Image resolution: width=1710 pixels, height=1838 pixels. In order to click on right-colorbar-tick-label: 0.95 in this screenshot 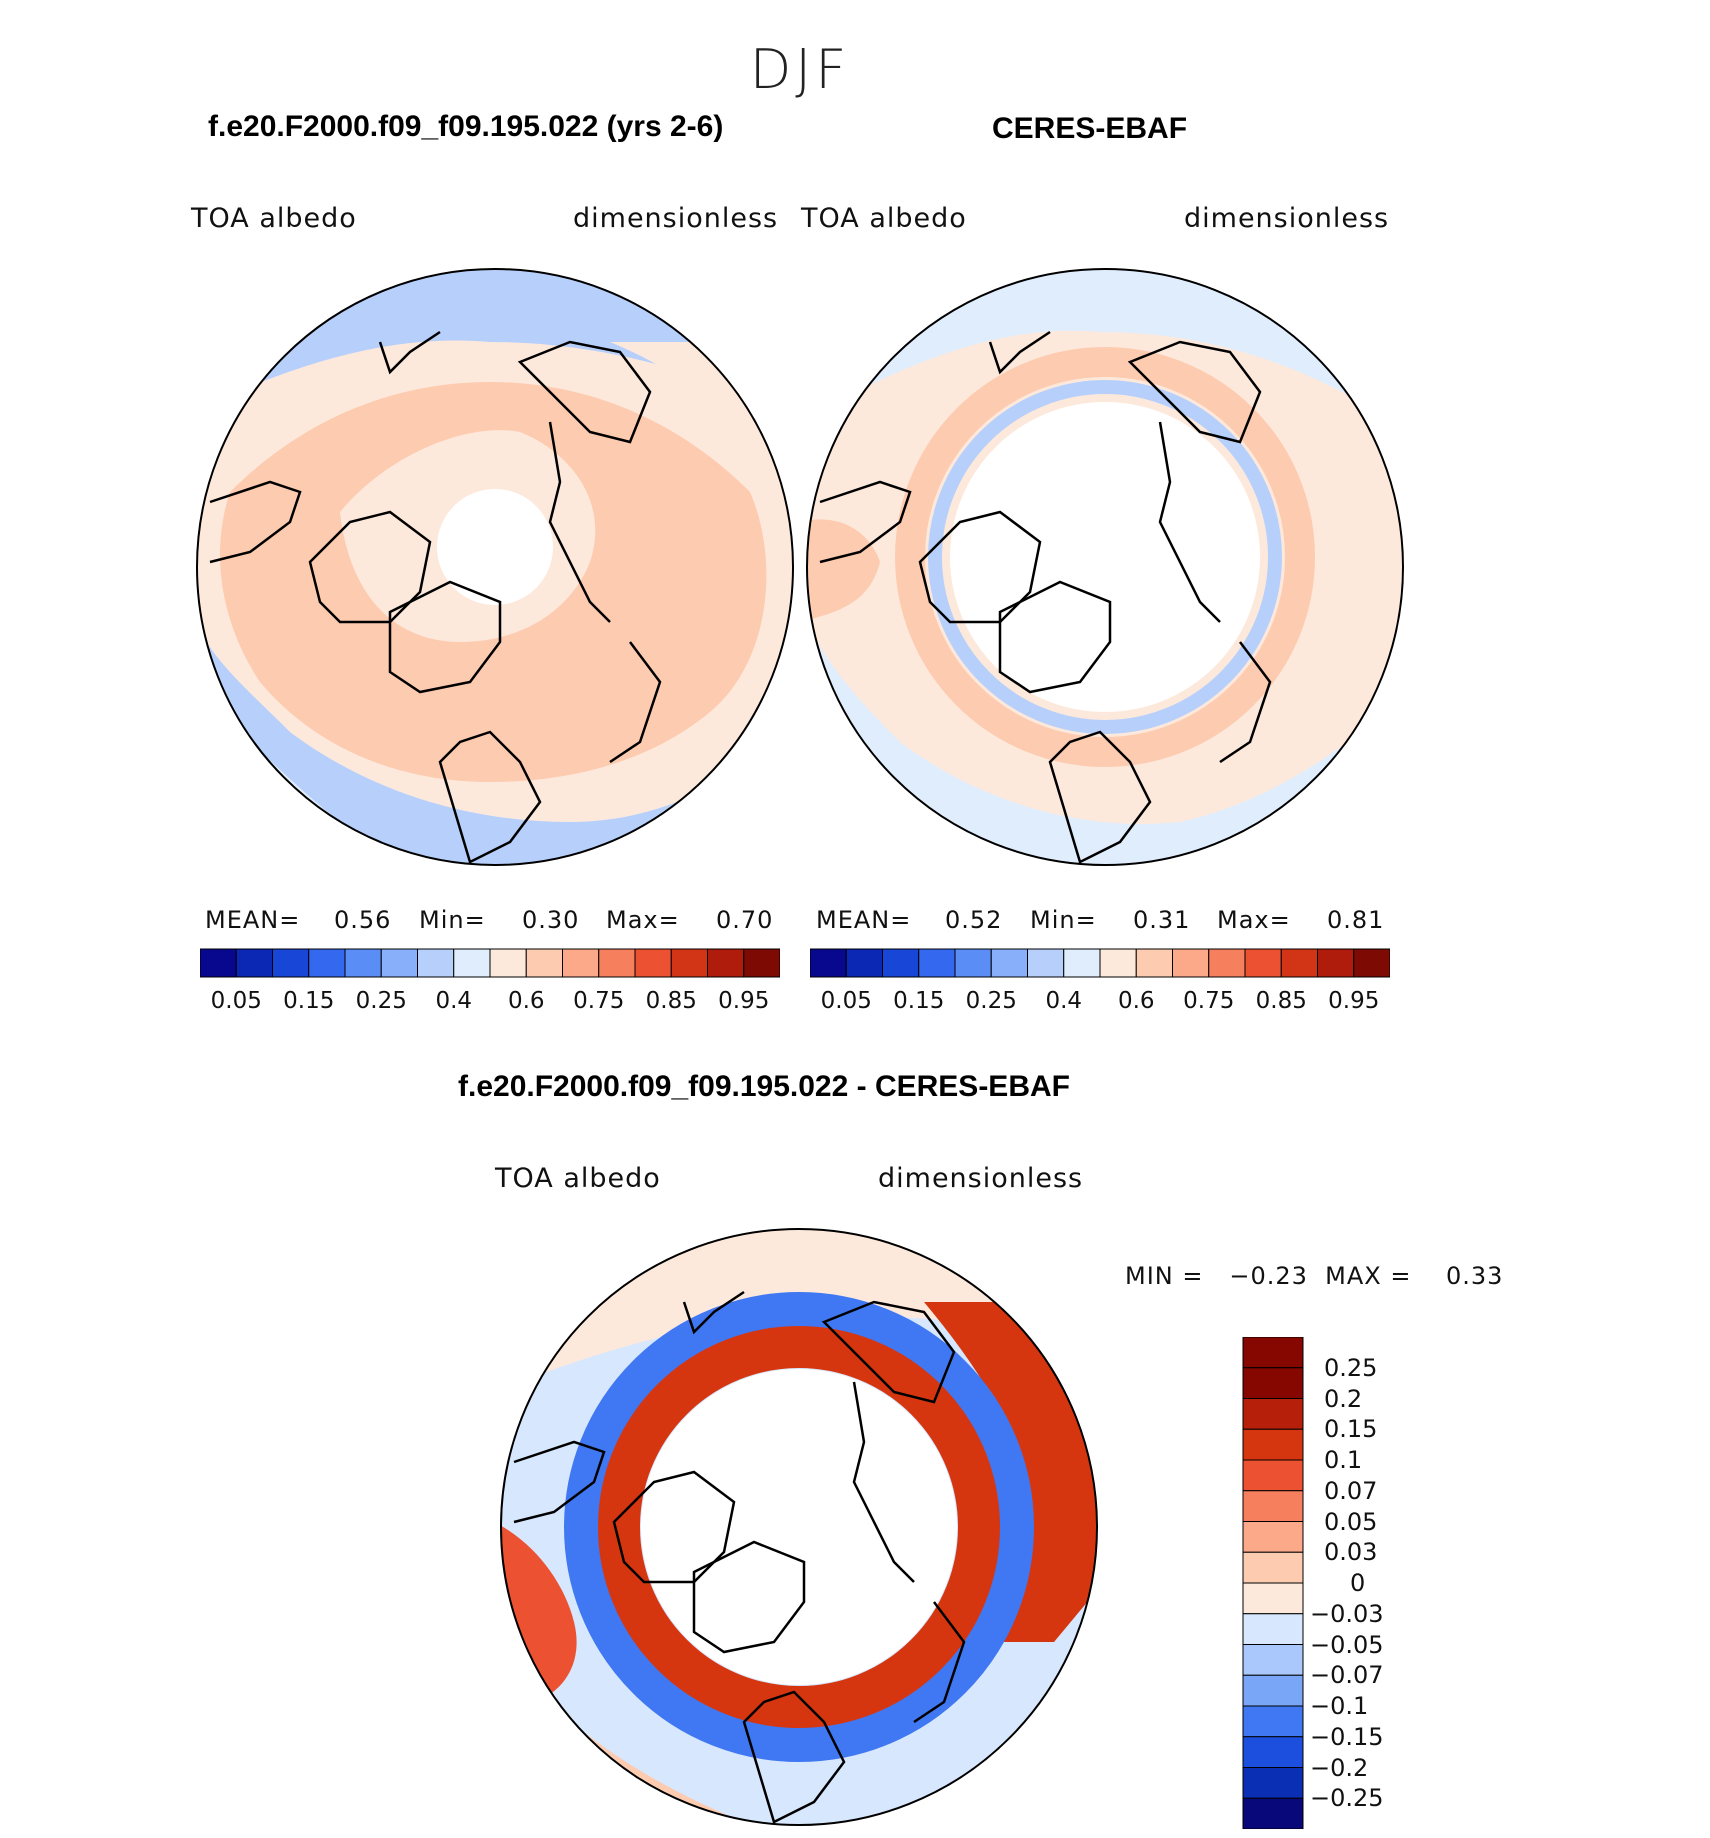, I will do `click(1354, 1001)`.